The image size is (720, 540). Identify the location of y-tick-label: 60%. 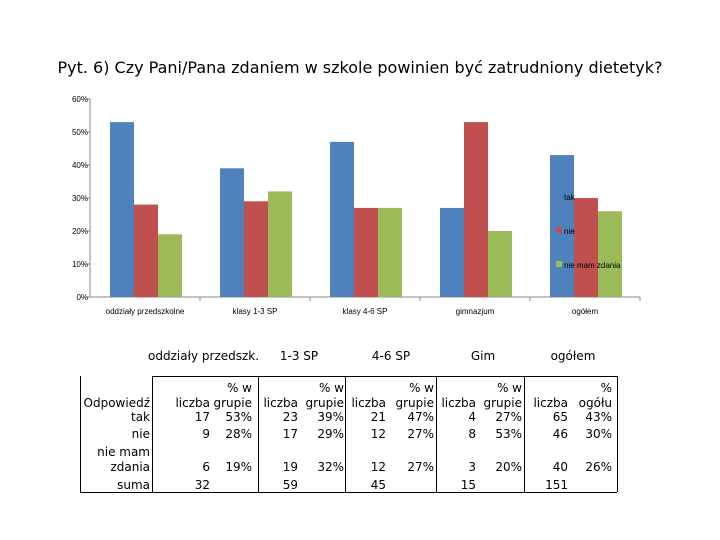
(80, 99).